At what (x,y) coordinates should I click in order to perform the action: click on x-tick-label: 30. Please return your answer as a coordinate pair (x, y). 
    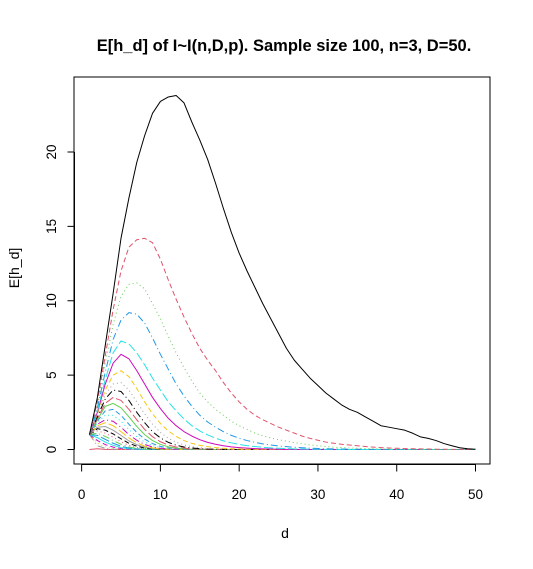
    Looking at the image, I should click on (317, 494).